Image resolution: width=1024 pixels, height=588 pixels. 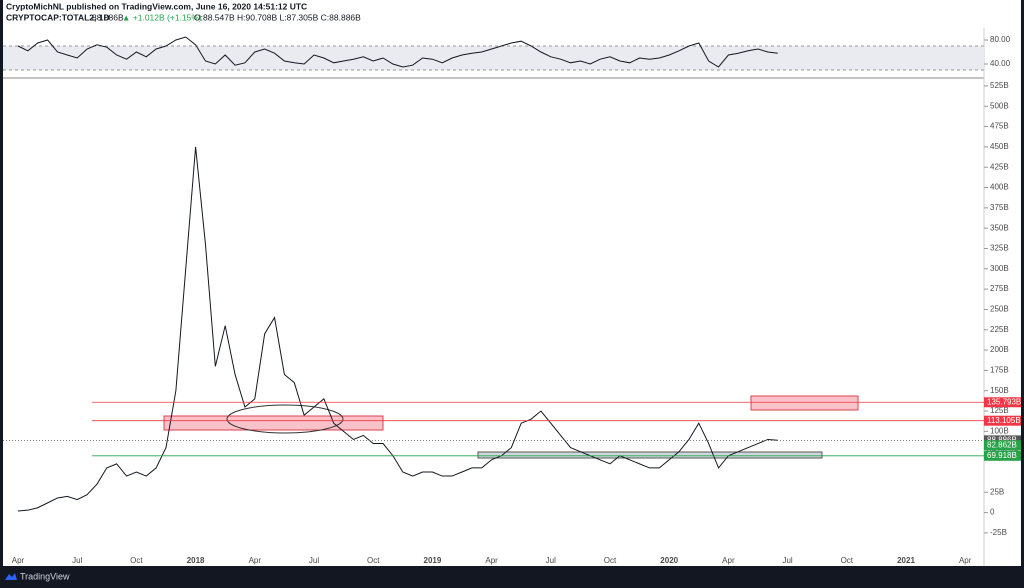 I want to click on y-tick-label: 100B, so click(x=999, y=430).